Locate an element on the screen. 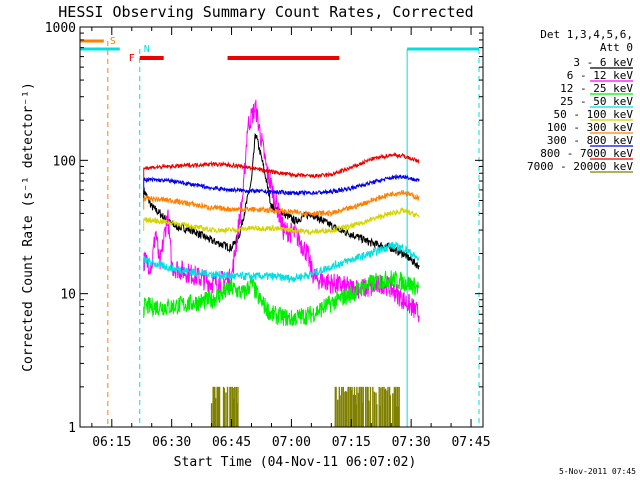 This screenshot has width=640, height=480. night-label: N is located at coordinates (147, 49).